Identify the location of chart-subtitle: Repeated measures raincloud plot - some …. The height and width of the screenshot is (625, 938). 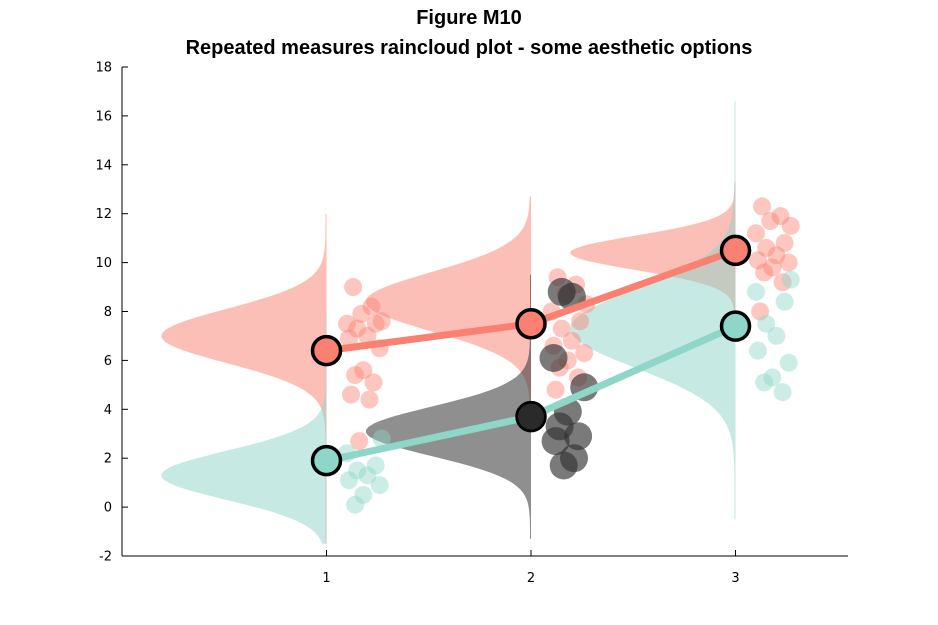
(469, 48).